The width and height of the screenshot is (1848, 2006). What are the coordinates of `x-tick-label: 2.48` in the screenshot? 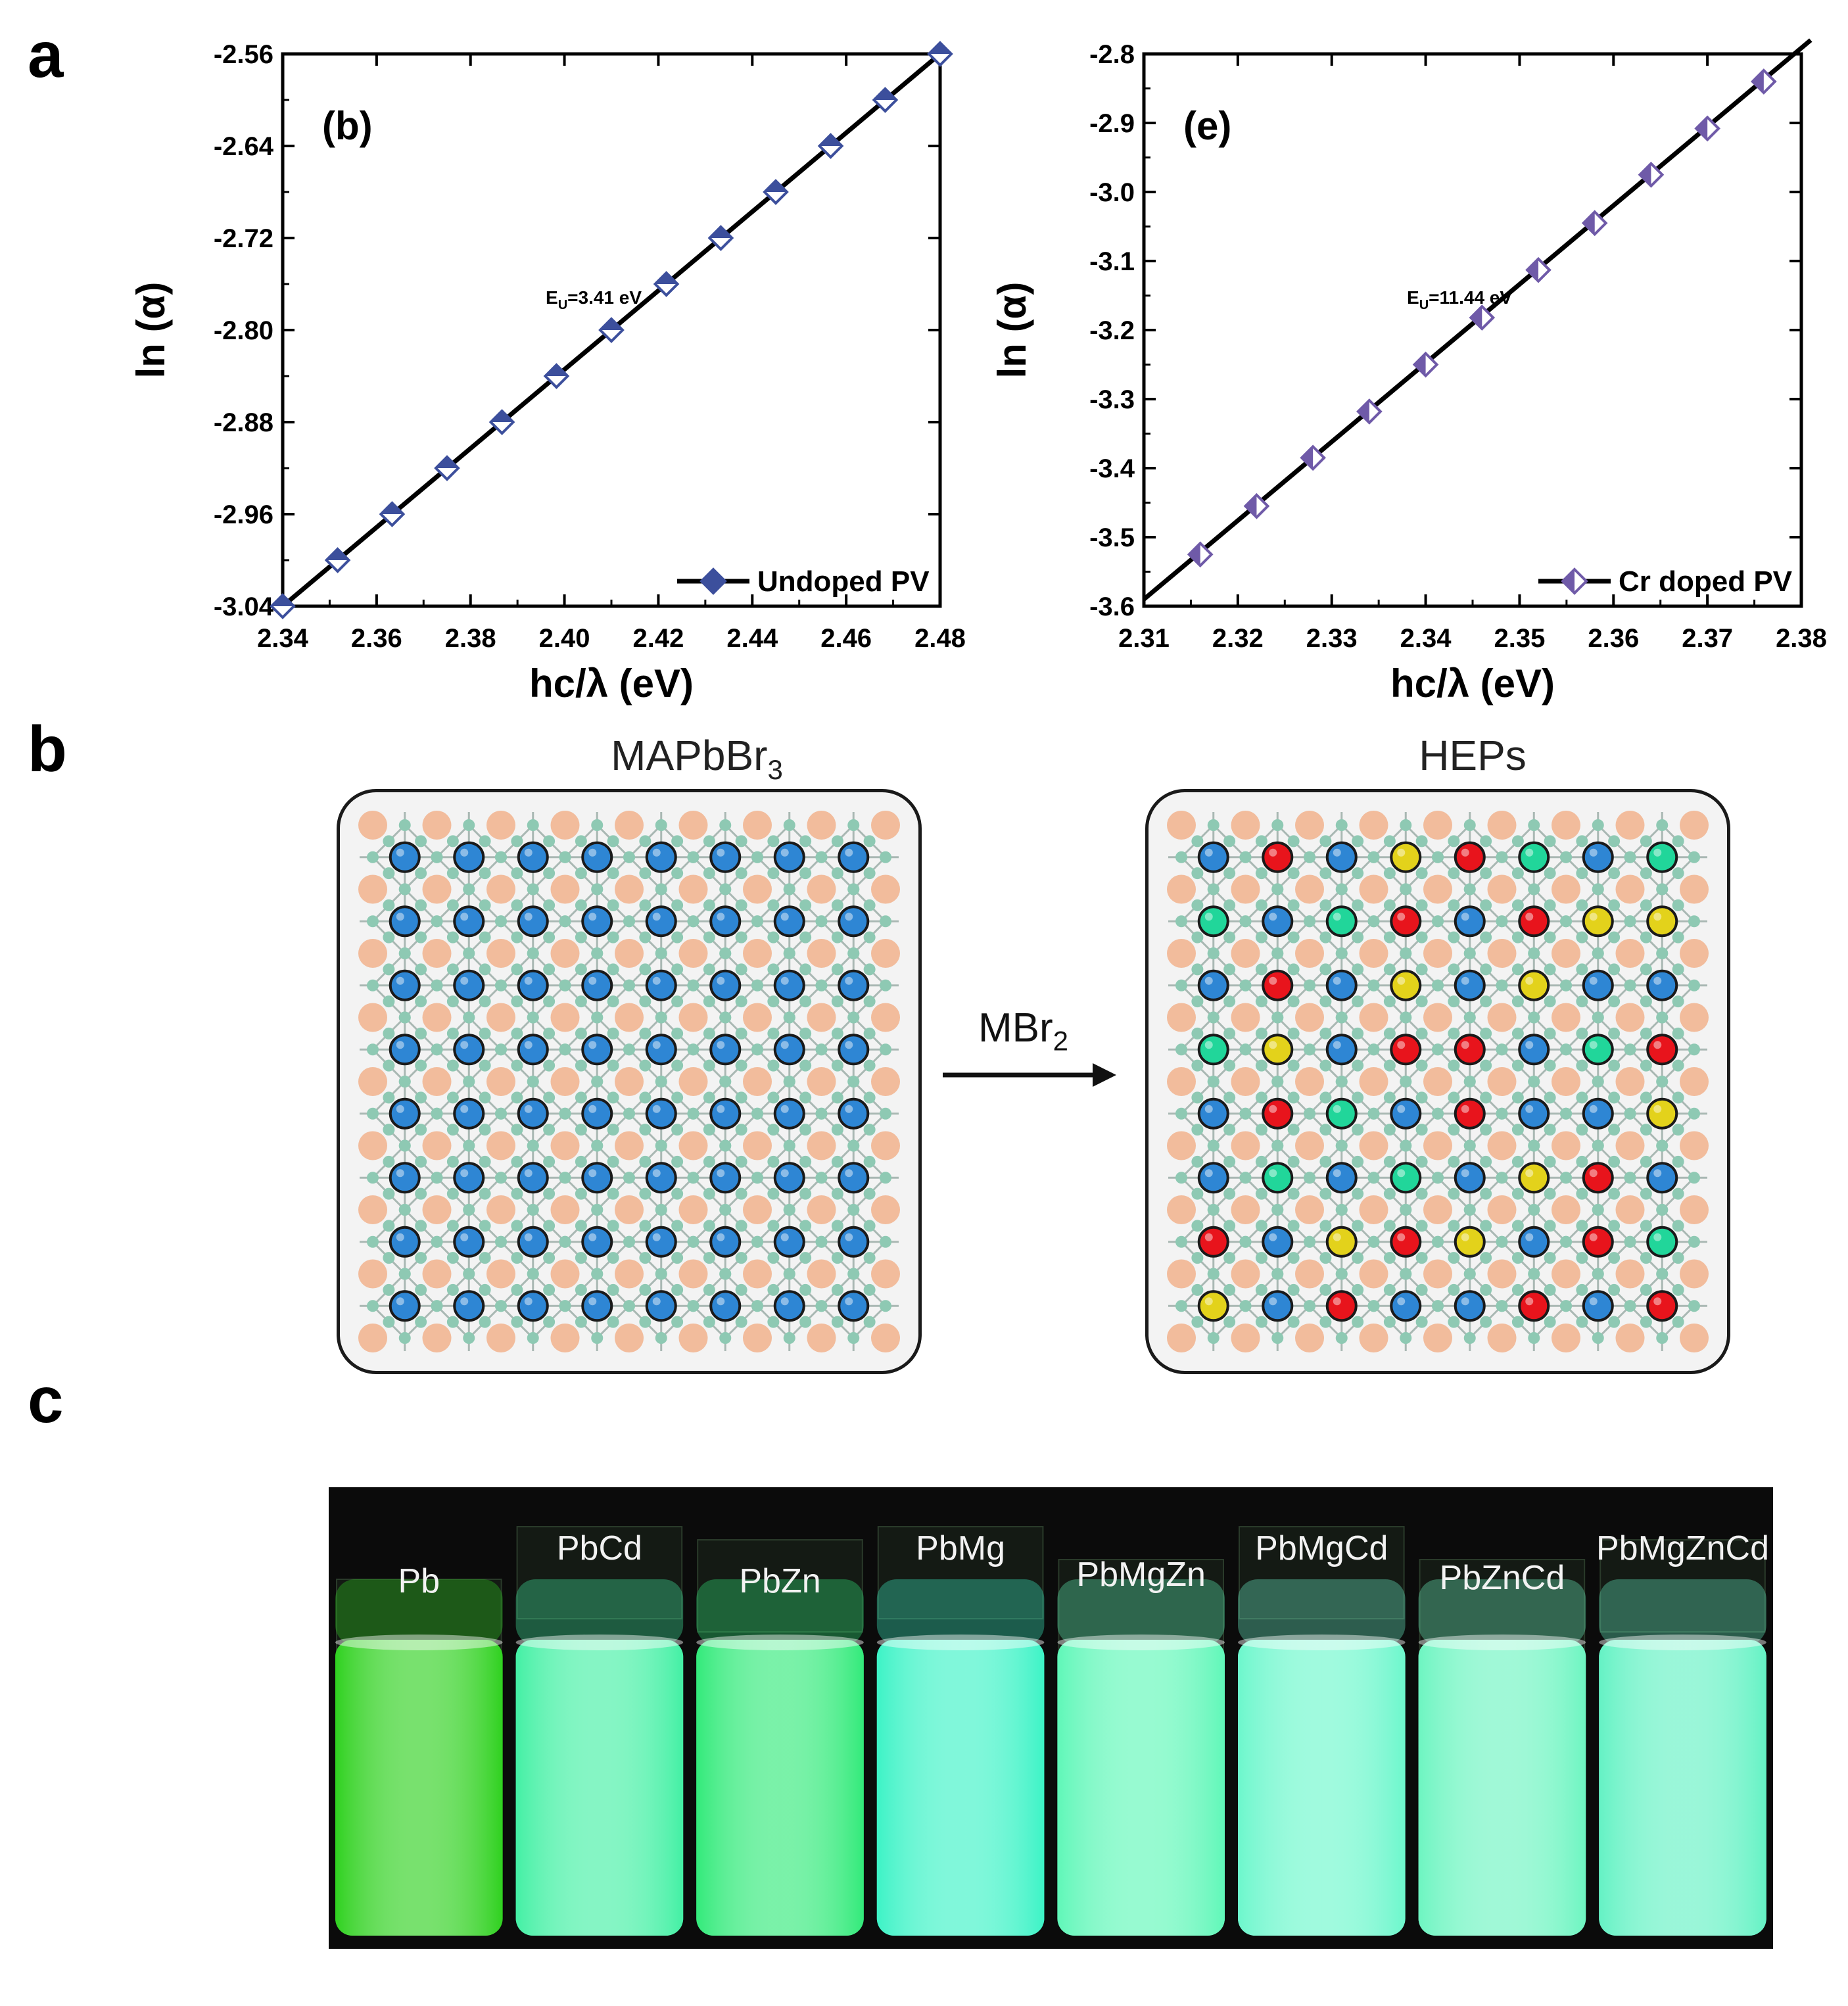 It's located at (940, 638).